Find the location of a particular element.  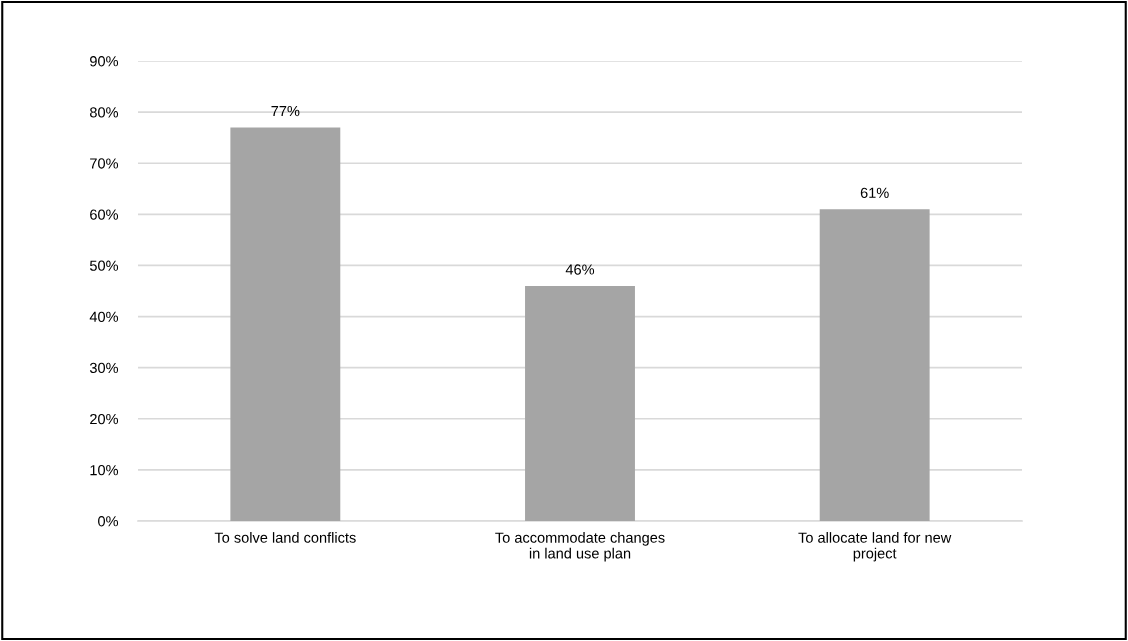

y-tick-label: 70% is located at coordinates (104, 163).